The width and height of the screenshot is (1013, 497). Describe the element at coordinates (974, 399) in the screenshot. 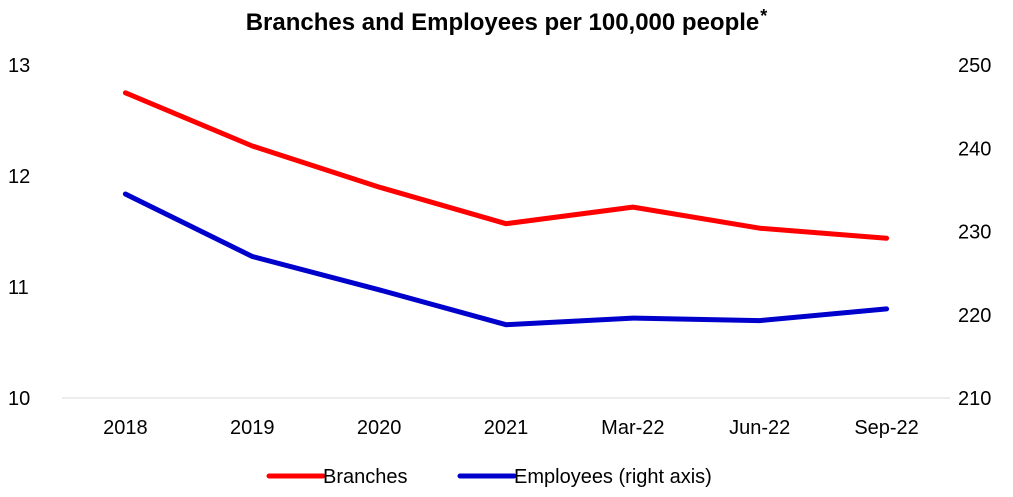

I see `right-y-tick-label: 210` at that location.